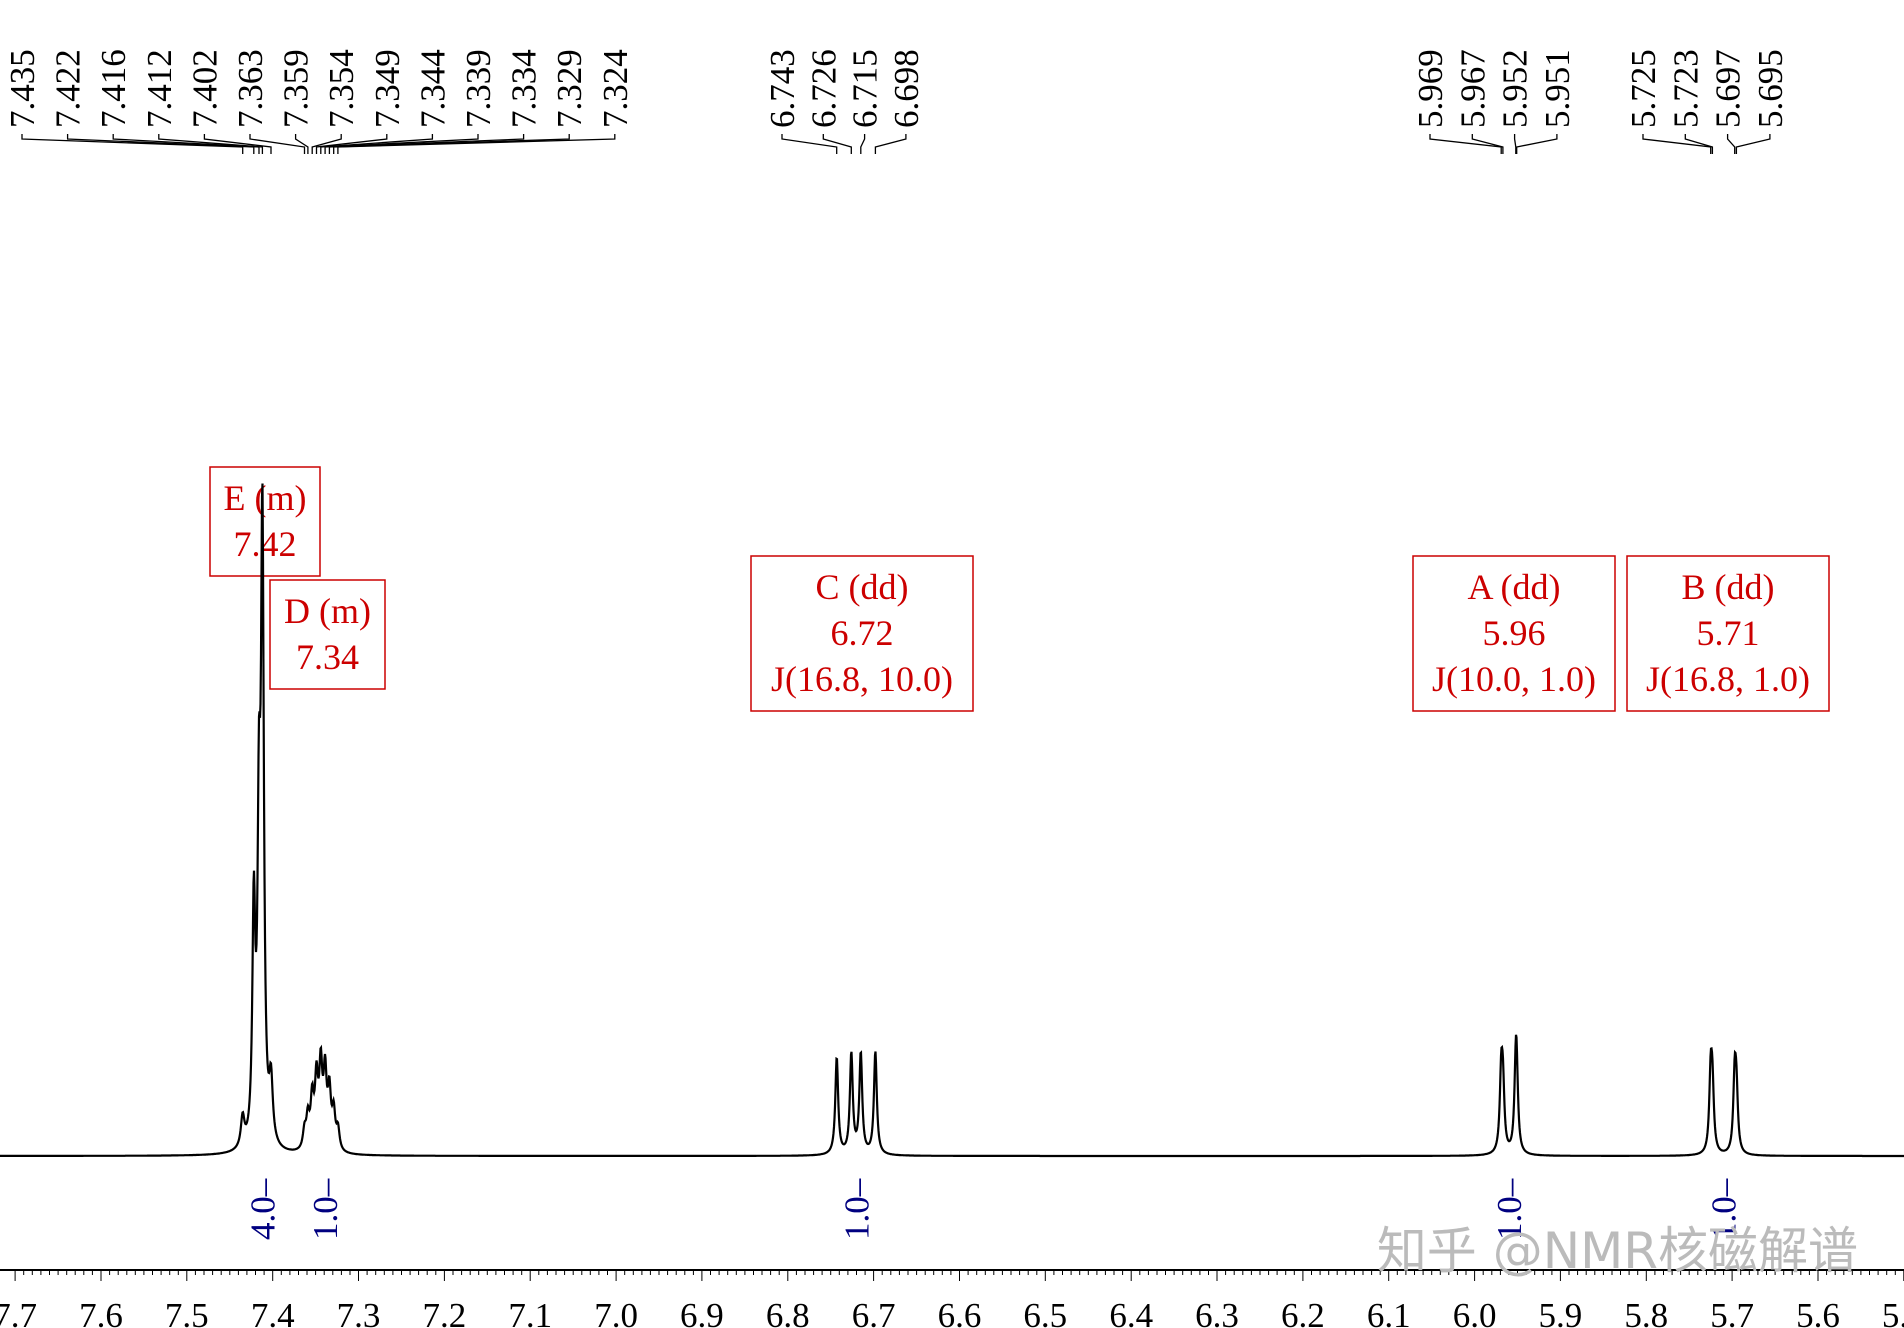 The width and height of the screenshot is (1904, 1328). What do you see at coordinates (960, 1312) in the screenshot?
I see `x-axis-tick-label: 6.6` at bounding box center [960, 1312].